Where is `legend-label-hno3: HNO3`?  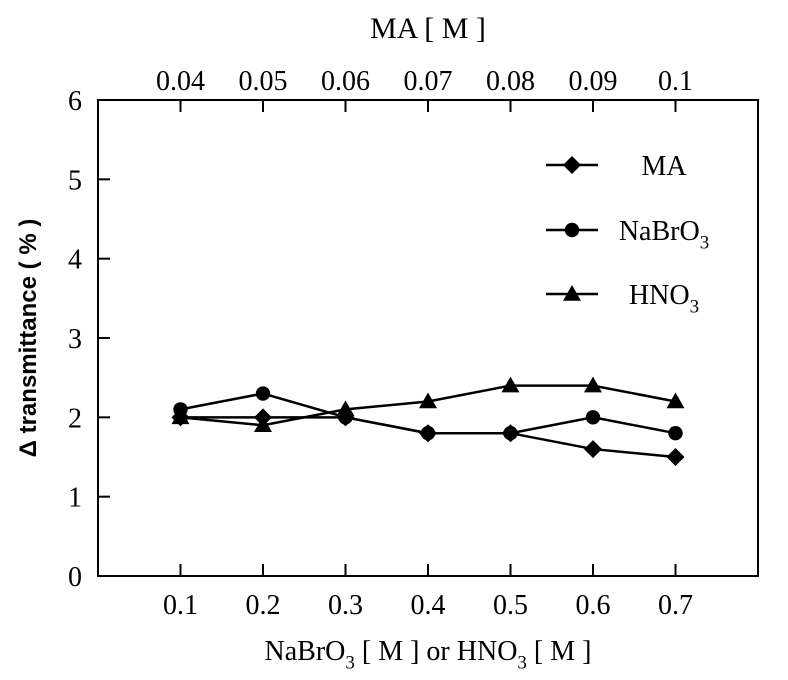 legend-label-hno3: HNO3 is located at coordinates (664, 298).